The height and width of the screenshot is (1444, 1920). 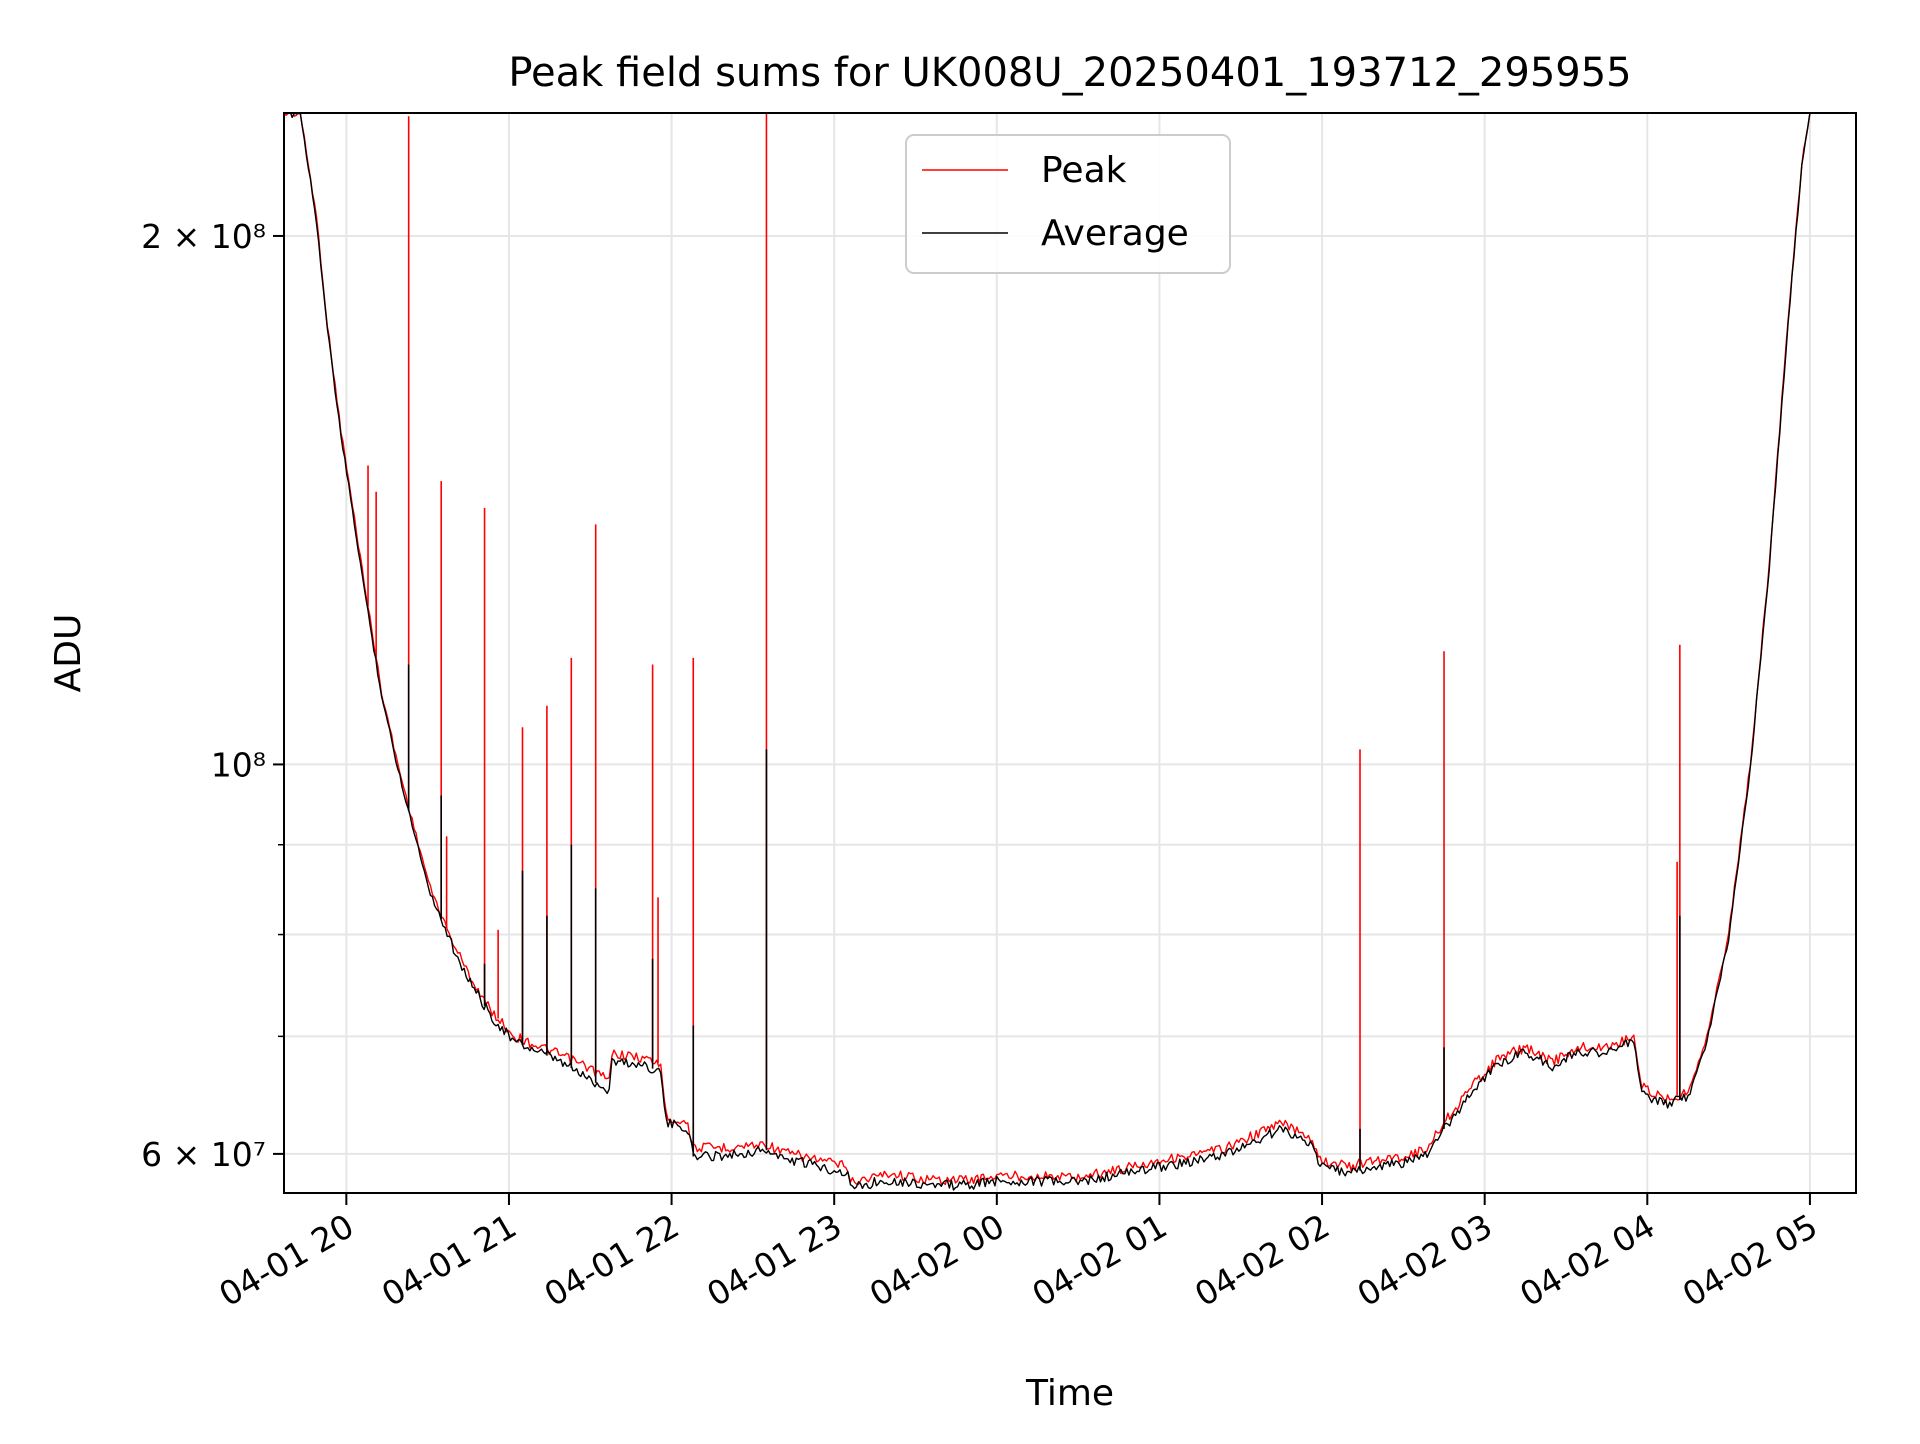 I want to click on y-tick-label: 10⁸, so click(x=238, y=764).